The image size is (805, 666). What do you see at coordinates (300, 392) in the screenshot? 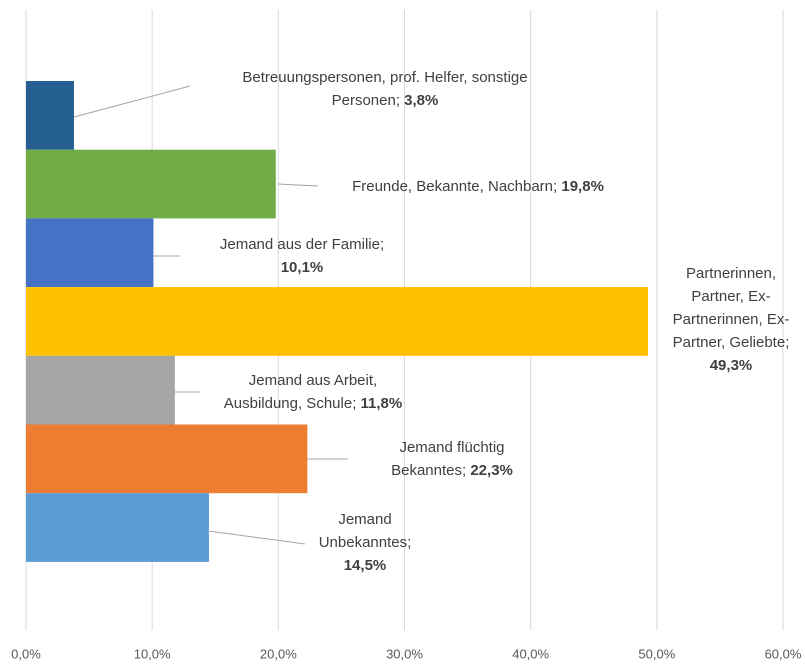
I see `category-label: Jemand aus Arbeit, Ausbildung, Schule` at bounding box center [300, 392].